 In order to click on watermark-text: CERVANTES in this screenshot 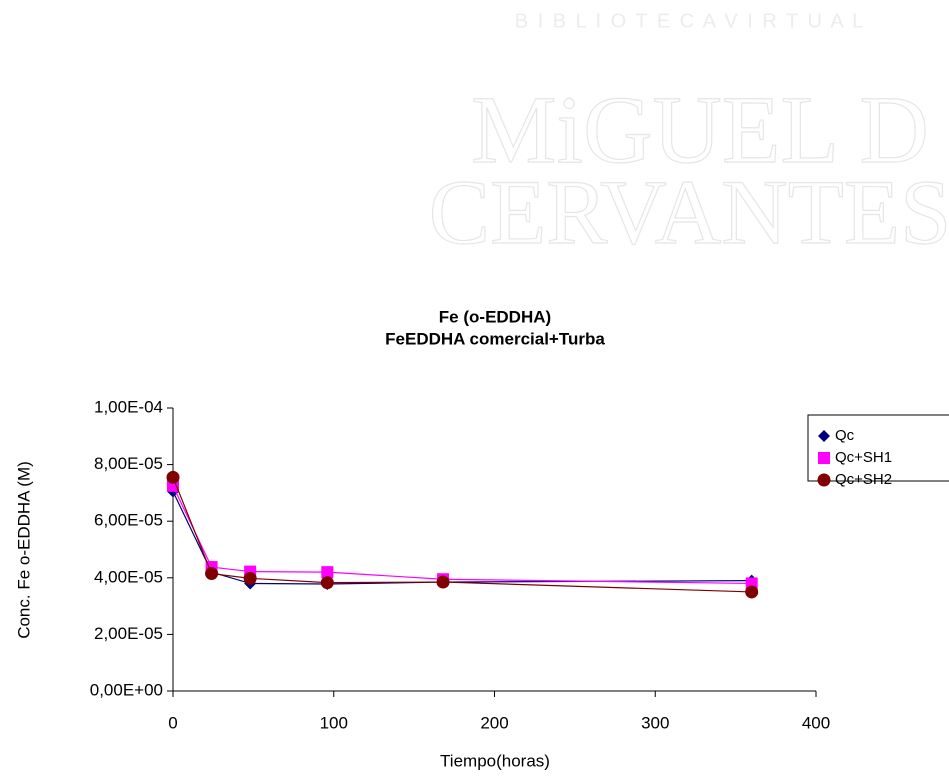, I will do `click(689, 212)`.